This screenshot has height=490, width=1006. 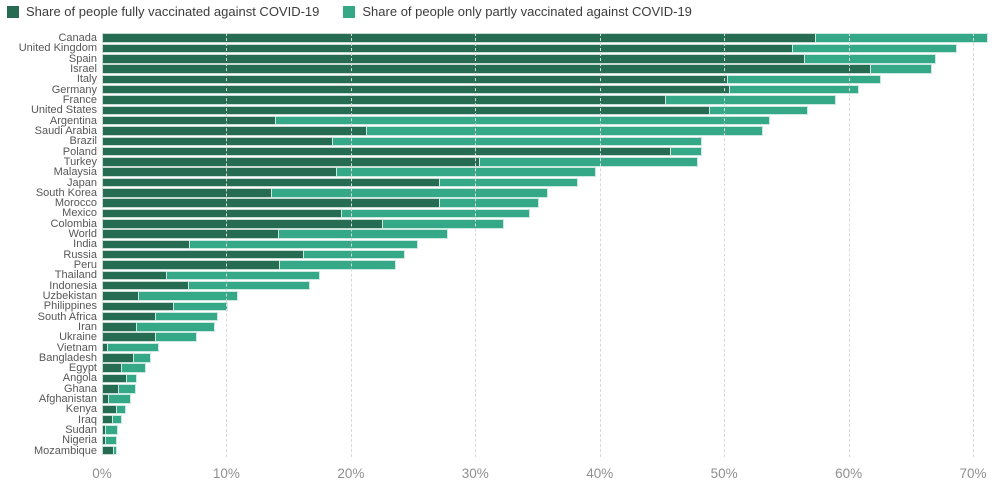 I want to click on country-label: Vietnam, so click(x=76, y=347).